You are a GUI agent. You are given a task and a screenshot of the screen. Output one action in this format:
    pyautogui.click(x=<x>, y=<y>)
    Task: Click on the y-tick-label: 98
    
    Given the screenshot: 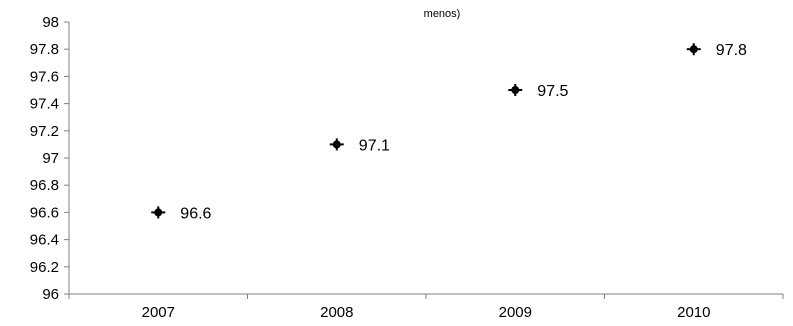 What is the action you would take?
    pyautogui.click(x=50, y=22)
    